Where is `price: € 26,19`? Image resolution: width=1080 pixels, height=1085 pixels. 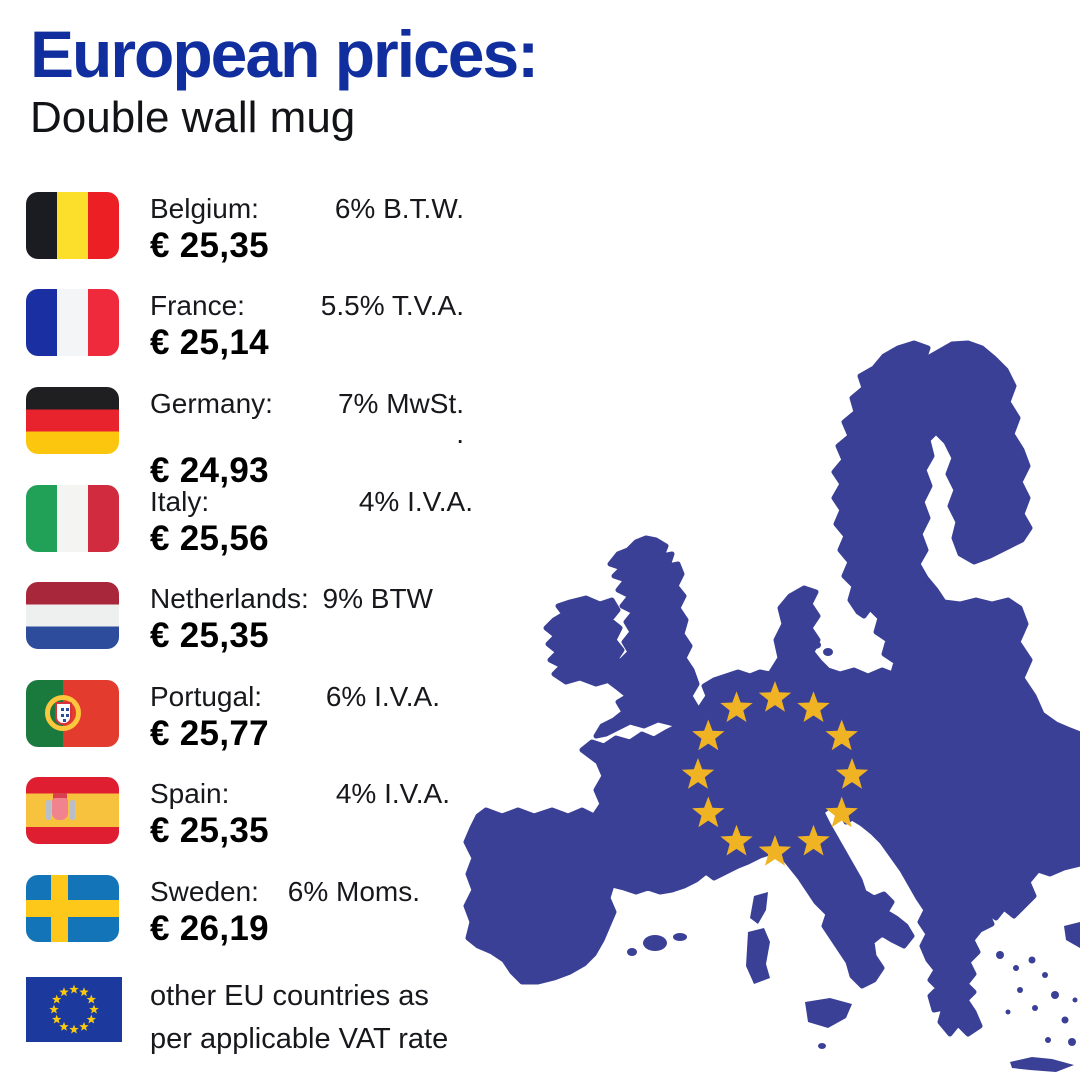
price: € 26,19 is located at coordinates (209, 928).